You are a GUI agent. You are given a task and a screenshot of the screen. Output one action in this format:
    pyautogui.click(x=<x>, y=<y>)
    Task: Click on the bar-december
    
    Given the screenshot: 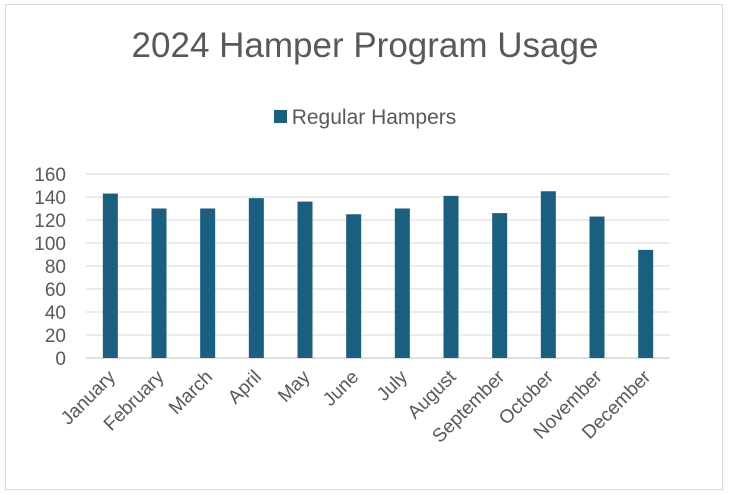 What is the action you would take?
    pyautogui.click(x=646, y=303)
    